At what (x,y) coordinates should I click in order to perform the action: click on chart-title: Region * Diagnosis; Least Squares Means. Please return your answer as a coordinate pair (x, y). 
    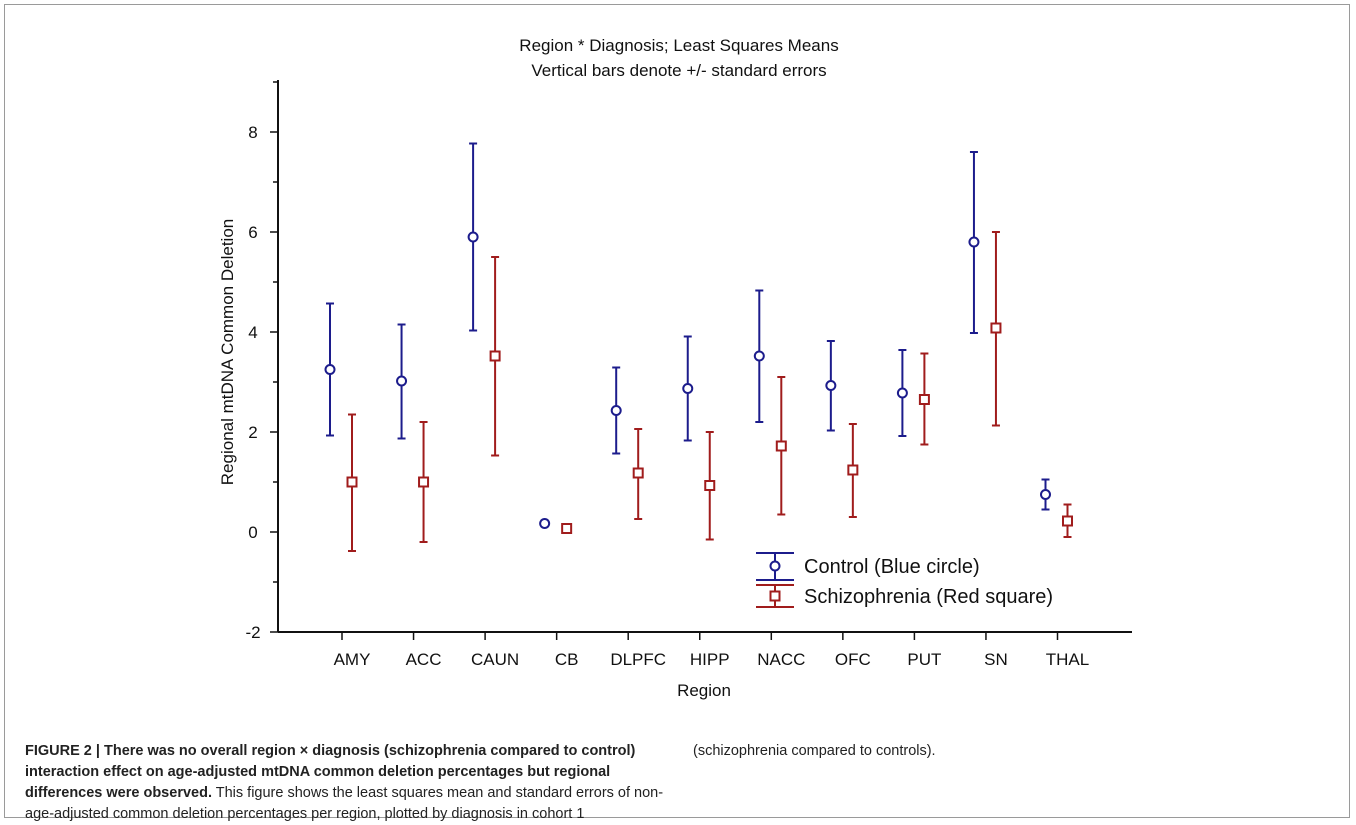
    Looking at the image, I should click on (678, 45).